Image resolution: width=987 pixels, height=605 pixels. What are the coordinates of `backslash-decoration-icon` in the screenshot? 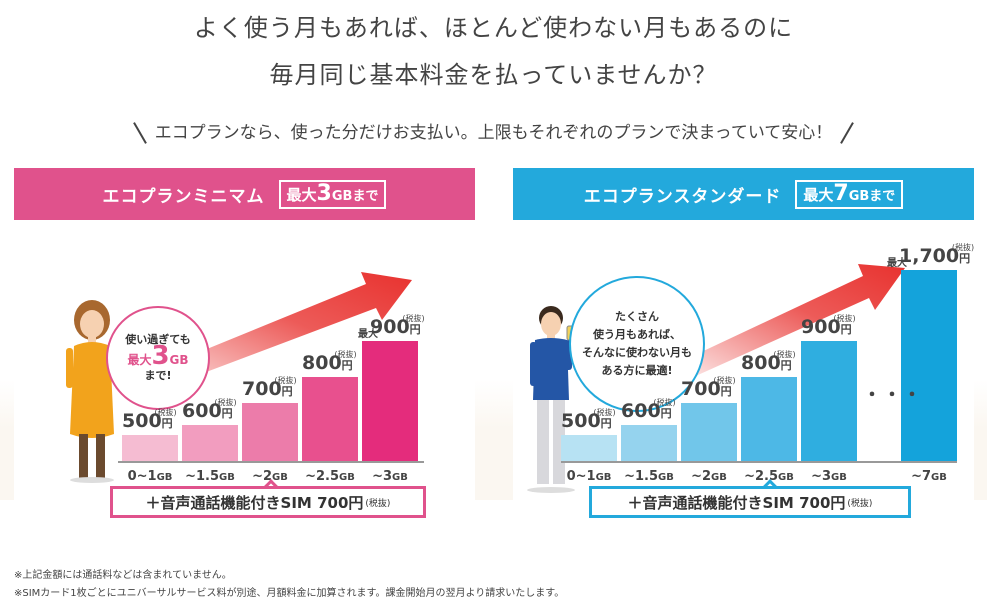 It's located at (140, 133).